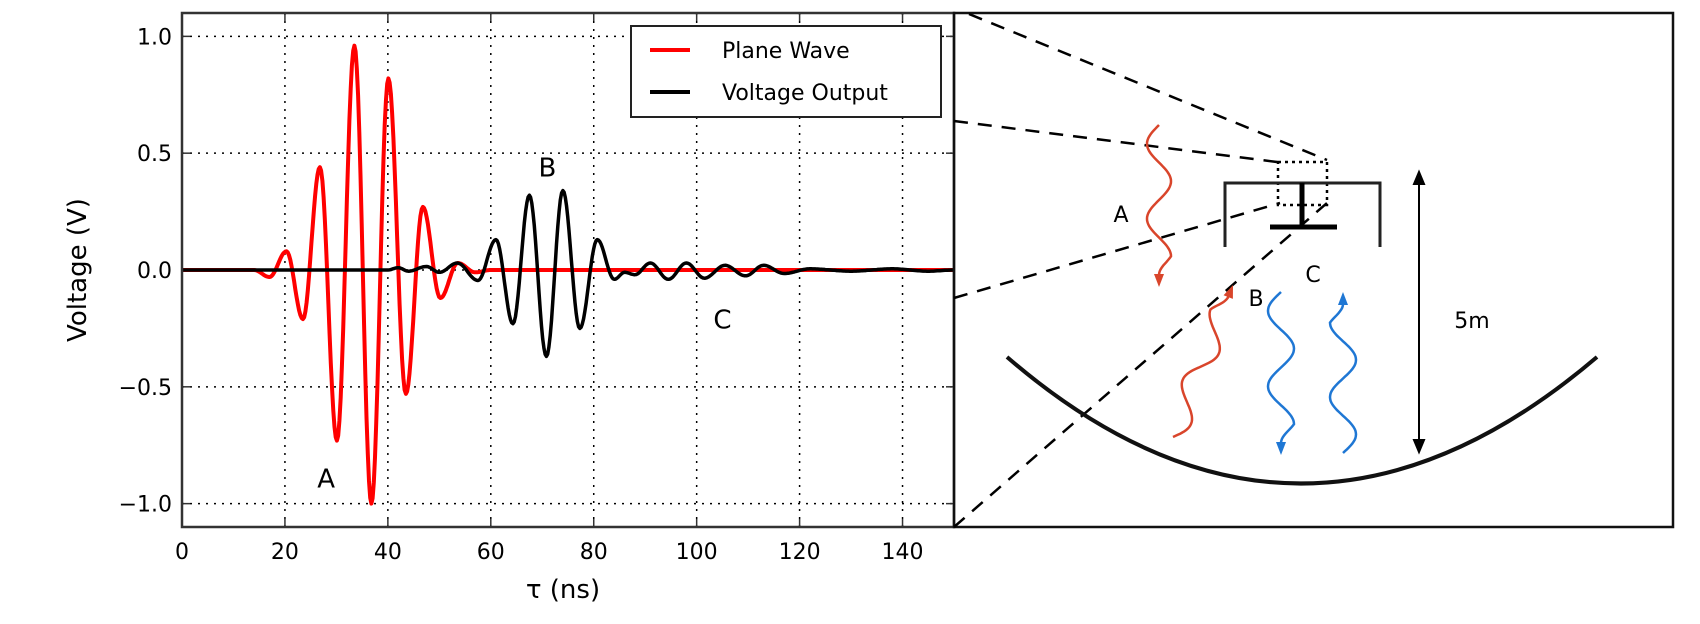  What do you see at coordinates (1281, 367) in the screenshot?
I see `wave-c-down` at bounding box center [1281, 367].